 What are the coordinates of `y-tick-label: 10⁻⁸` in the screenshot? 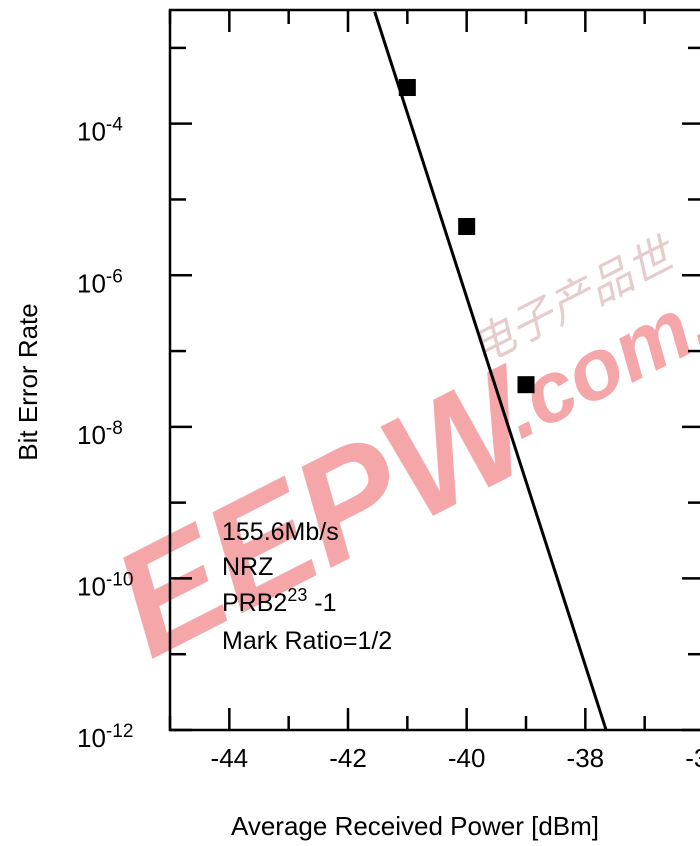 It's located at (100, 433).